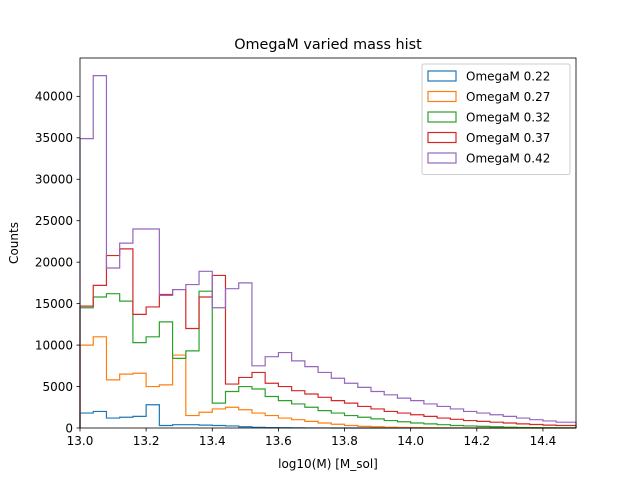  I want to click on legend-box, so click(496, 119).